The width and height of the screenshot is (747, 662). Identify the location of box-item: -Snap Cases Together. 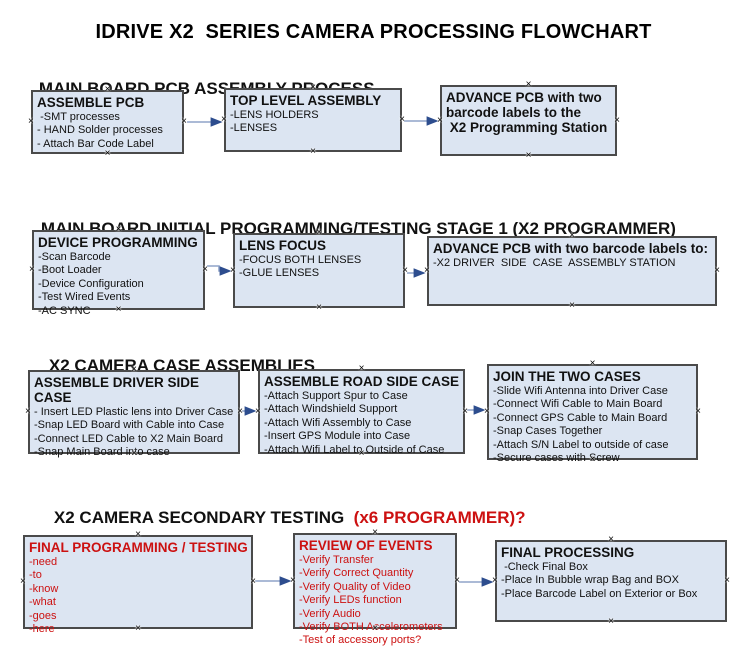
(548, 431).